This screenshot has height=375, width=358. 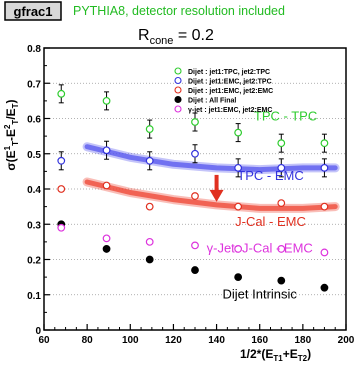 I want to click on bands, so click(x=211, y=177).